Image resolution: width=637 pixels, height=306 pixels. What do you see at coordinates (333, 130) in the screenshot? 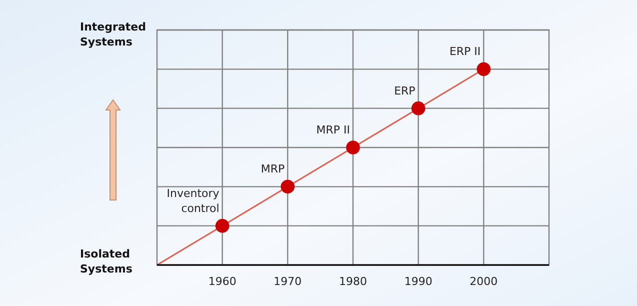
I see `annotation: MRP II` at bounding box center [333, 130].